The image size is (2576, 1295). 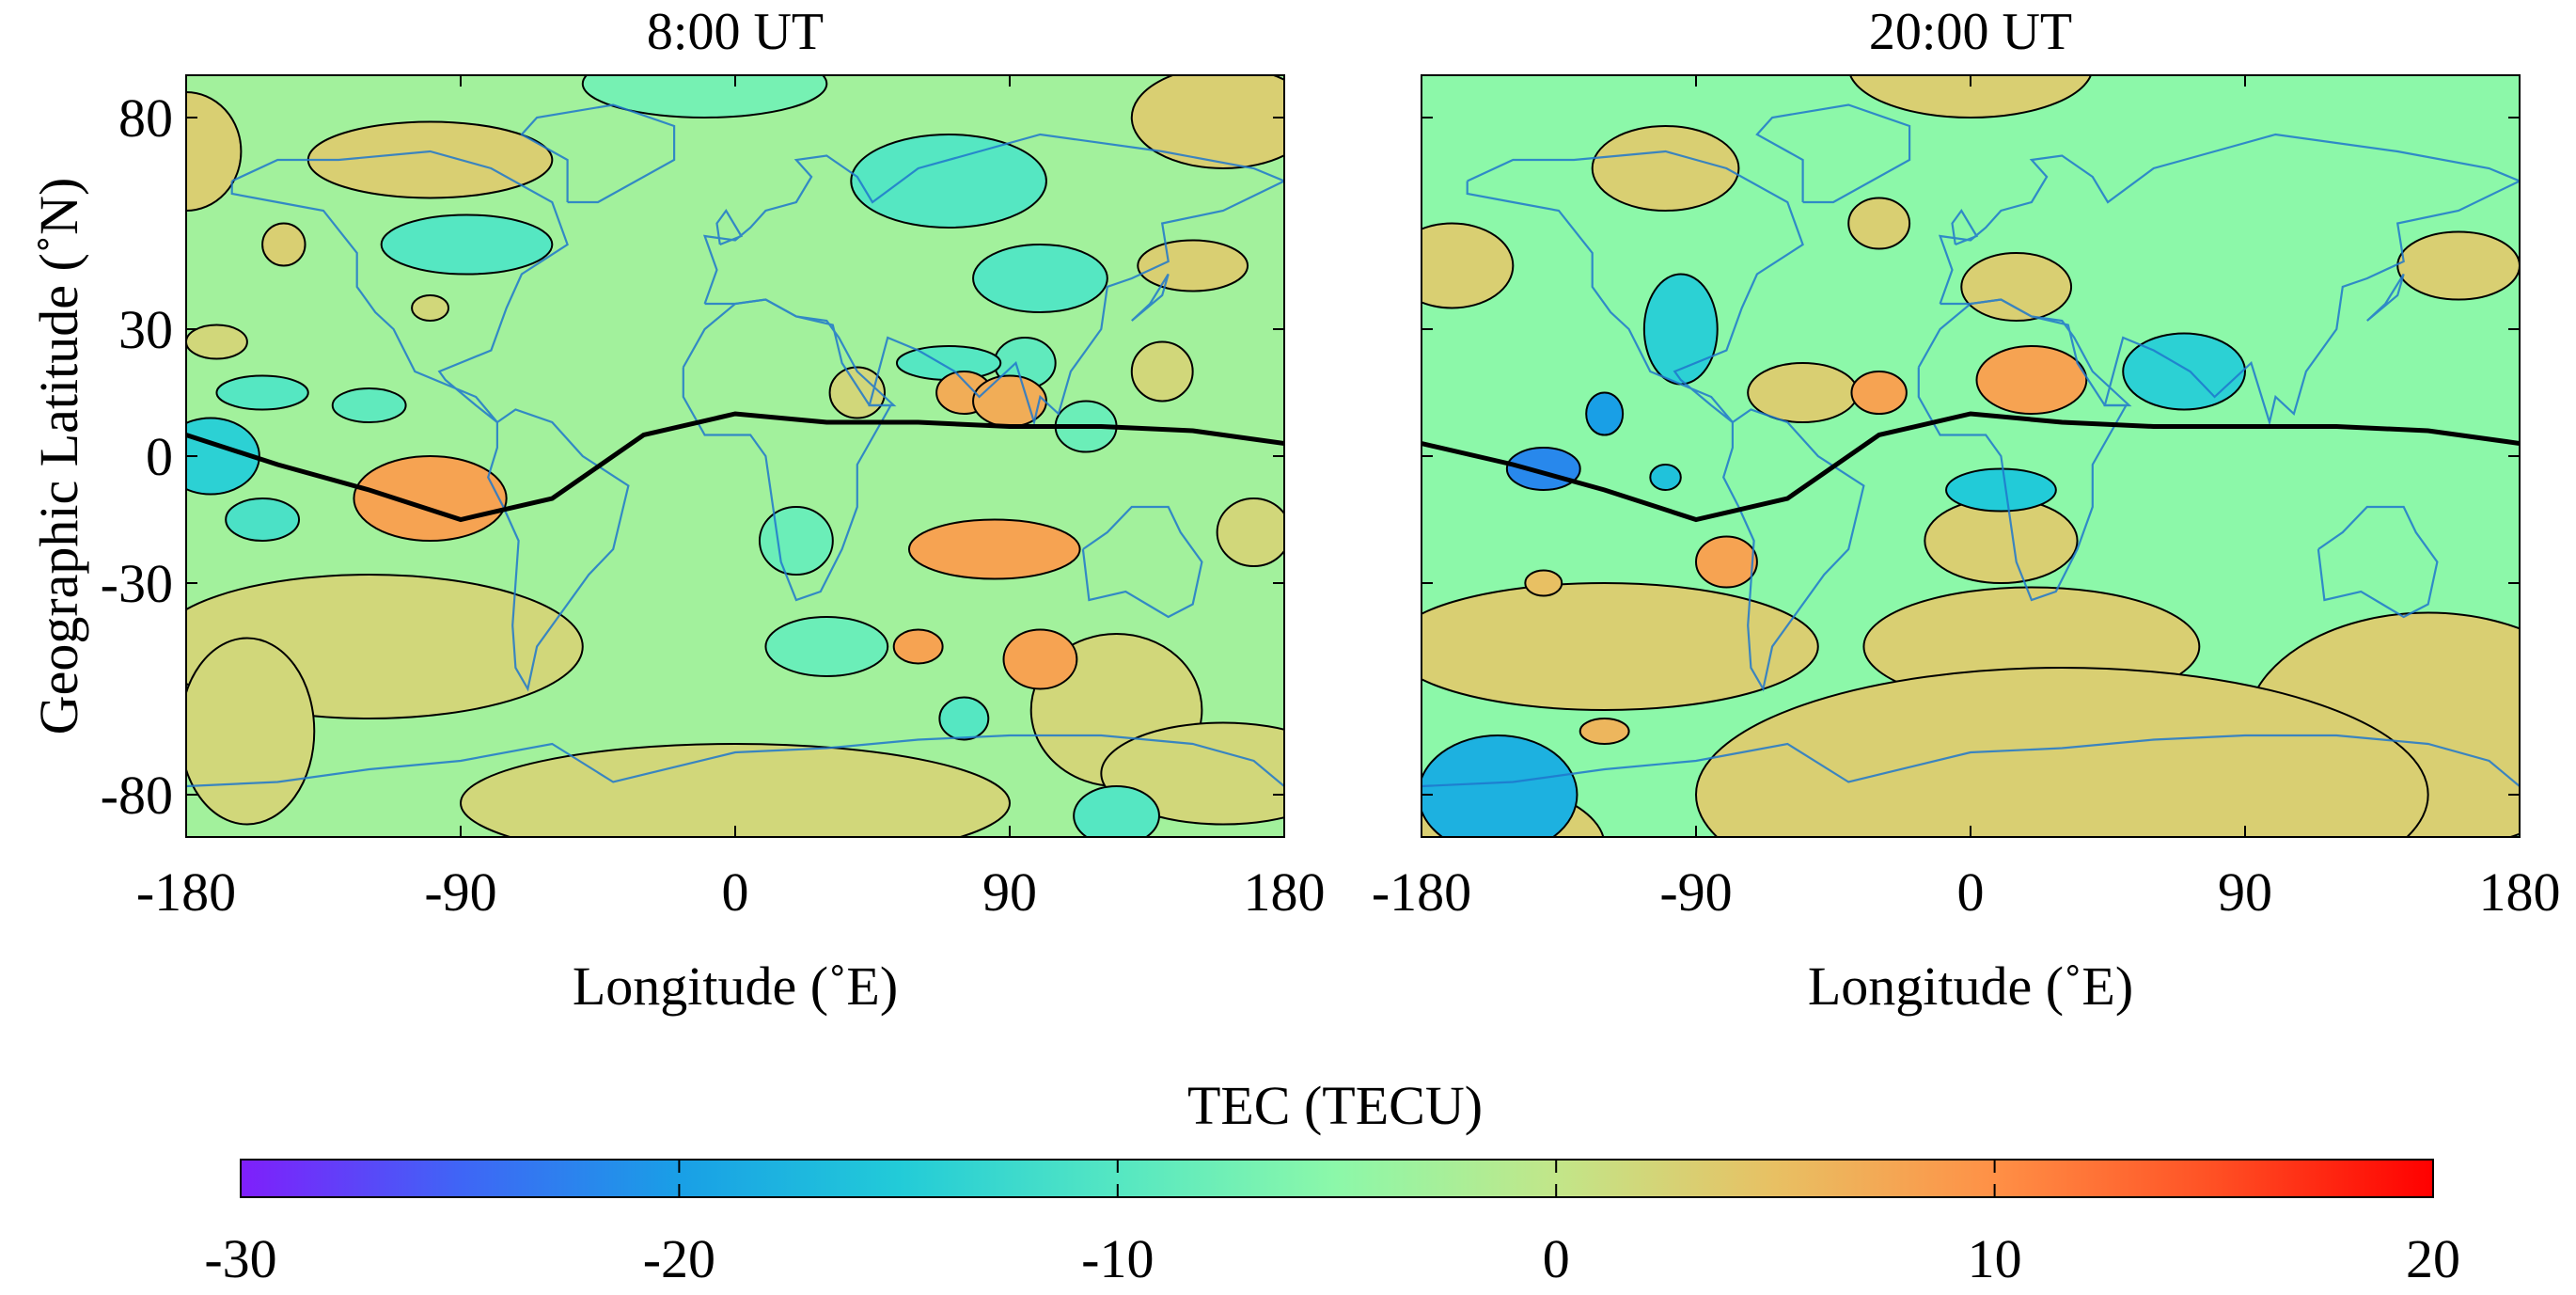 I want to click on colorbar: TEC (TECU) -30 -20 -10 0 10 20, so click(x=1332, y=1182).